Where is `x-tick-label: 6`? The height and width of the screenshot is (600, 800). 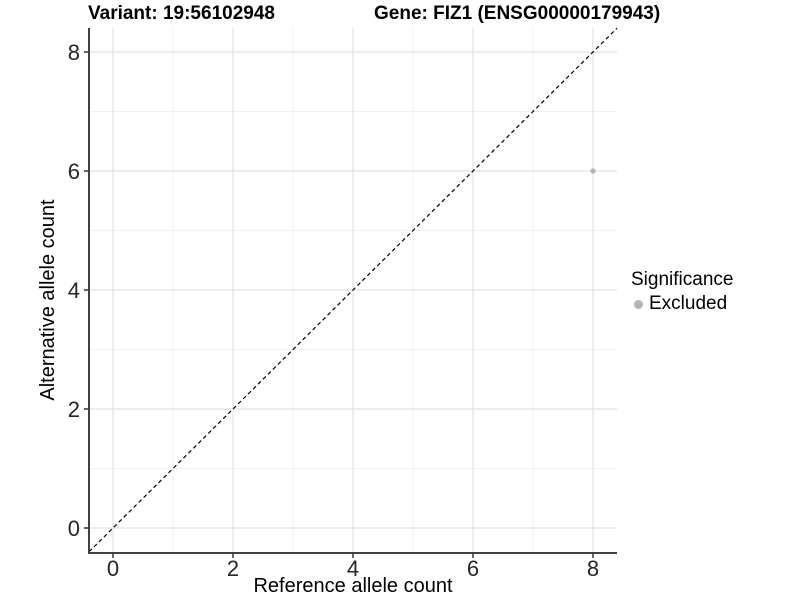
x-tick-label: 6 is located at coordinates (473, 568).